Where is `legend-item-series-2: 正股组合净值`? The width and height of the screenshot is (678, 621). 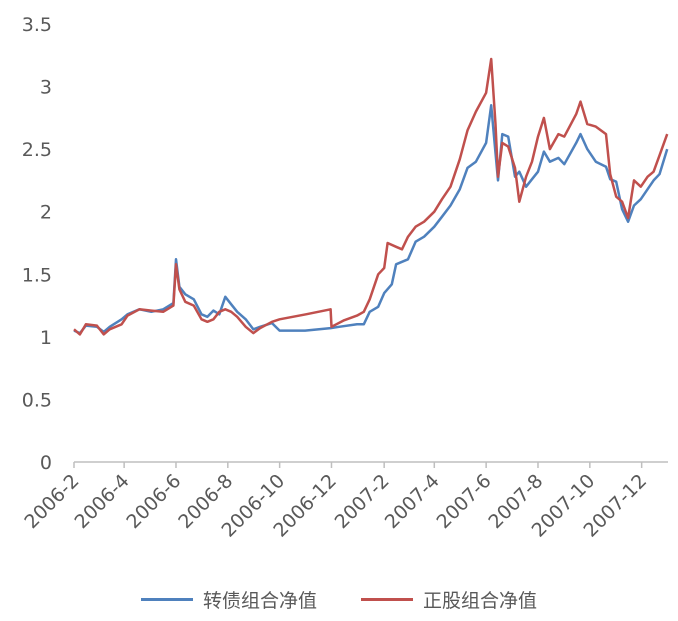
legend-item-series-2: 正股组合净值 is located at coordinates (449, 599).